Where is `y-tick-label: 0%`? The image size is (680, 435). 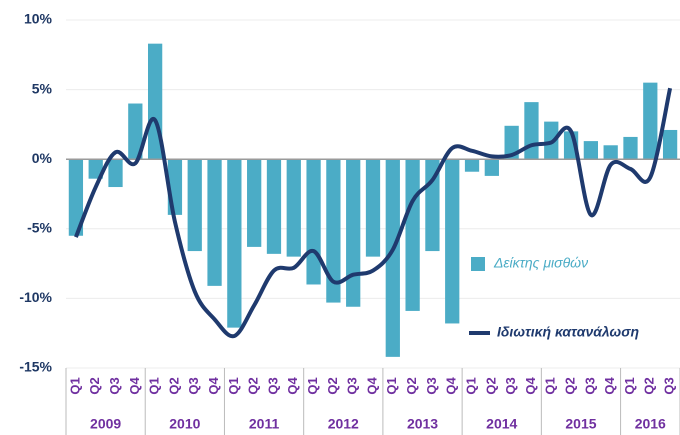
y-tick-label: 0% is located at coordinates (42, 158).